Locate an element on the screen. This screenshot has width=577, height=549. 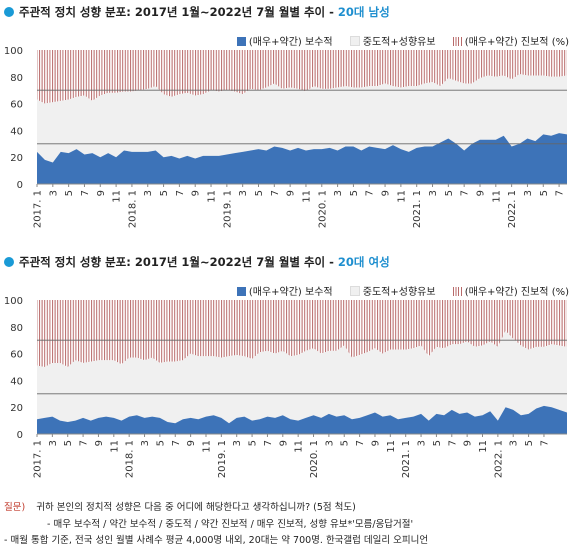
chart-title-group: 20대 여성 is located at coordinates (363, 262).